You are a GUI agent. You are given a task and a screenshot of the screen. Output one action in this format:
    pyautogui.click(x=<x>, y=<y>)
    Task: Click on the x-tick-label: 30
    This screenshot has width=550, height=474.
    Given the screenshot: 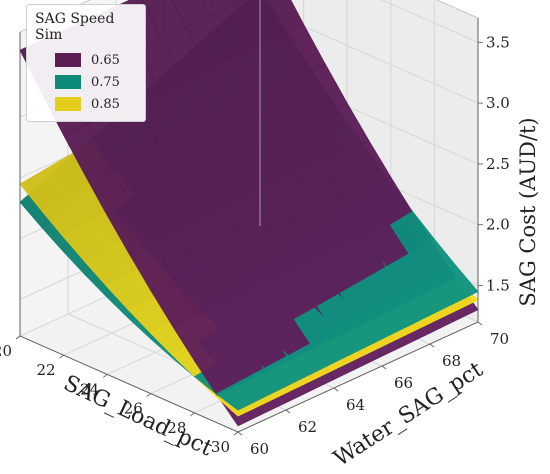 What is the action you would take?
    pyautogui.click(x=220, y=447)
    